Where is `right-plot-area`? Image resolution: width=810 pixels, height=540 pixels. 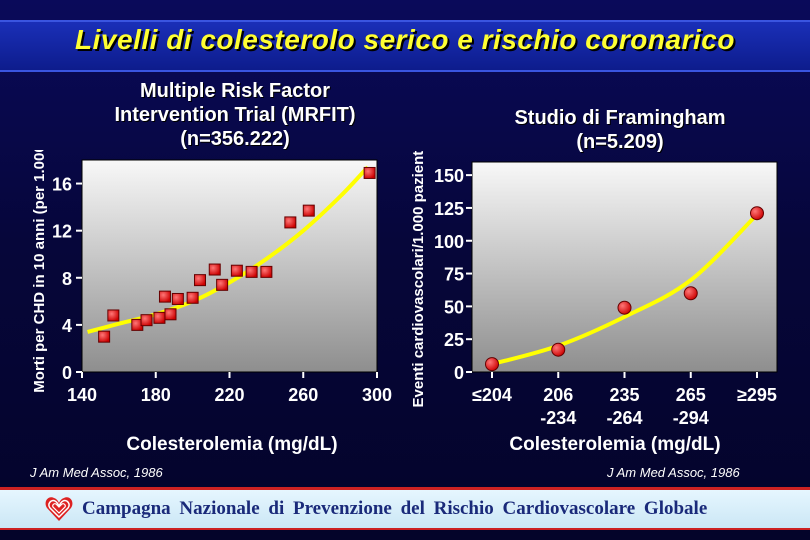 right-plot-area is located at coordinates (624, 267).